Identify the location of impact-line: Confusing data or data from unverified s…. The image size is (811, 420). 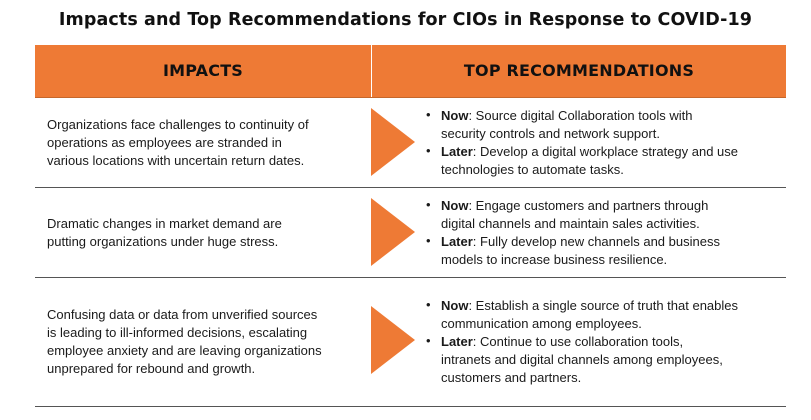
(182, 314).